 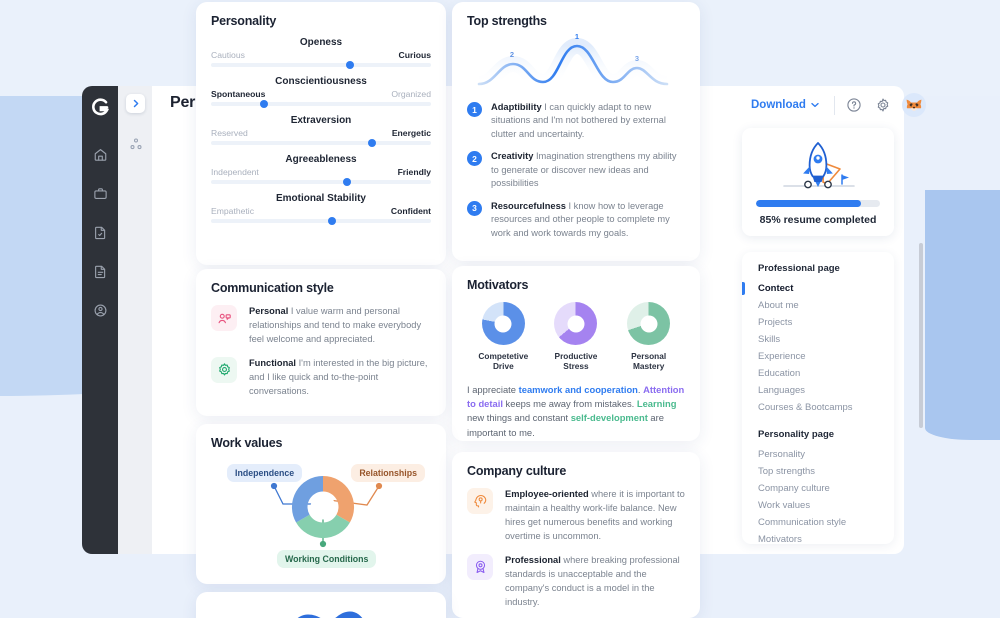 What do you see at coordinates (609, 418) in the screenshot?
I see `motivators-paragraph-segment: self-development` at bounding box center [609, 418].